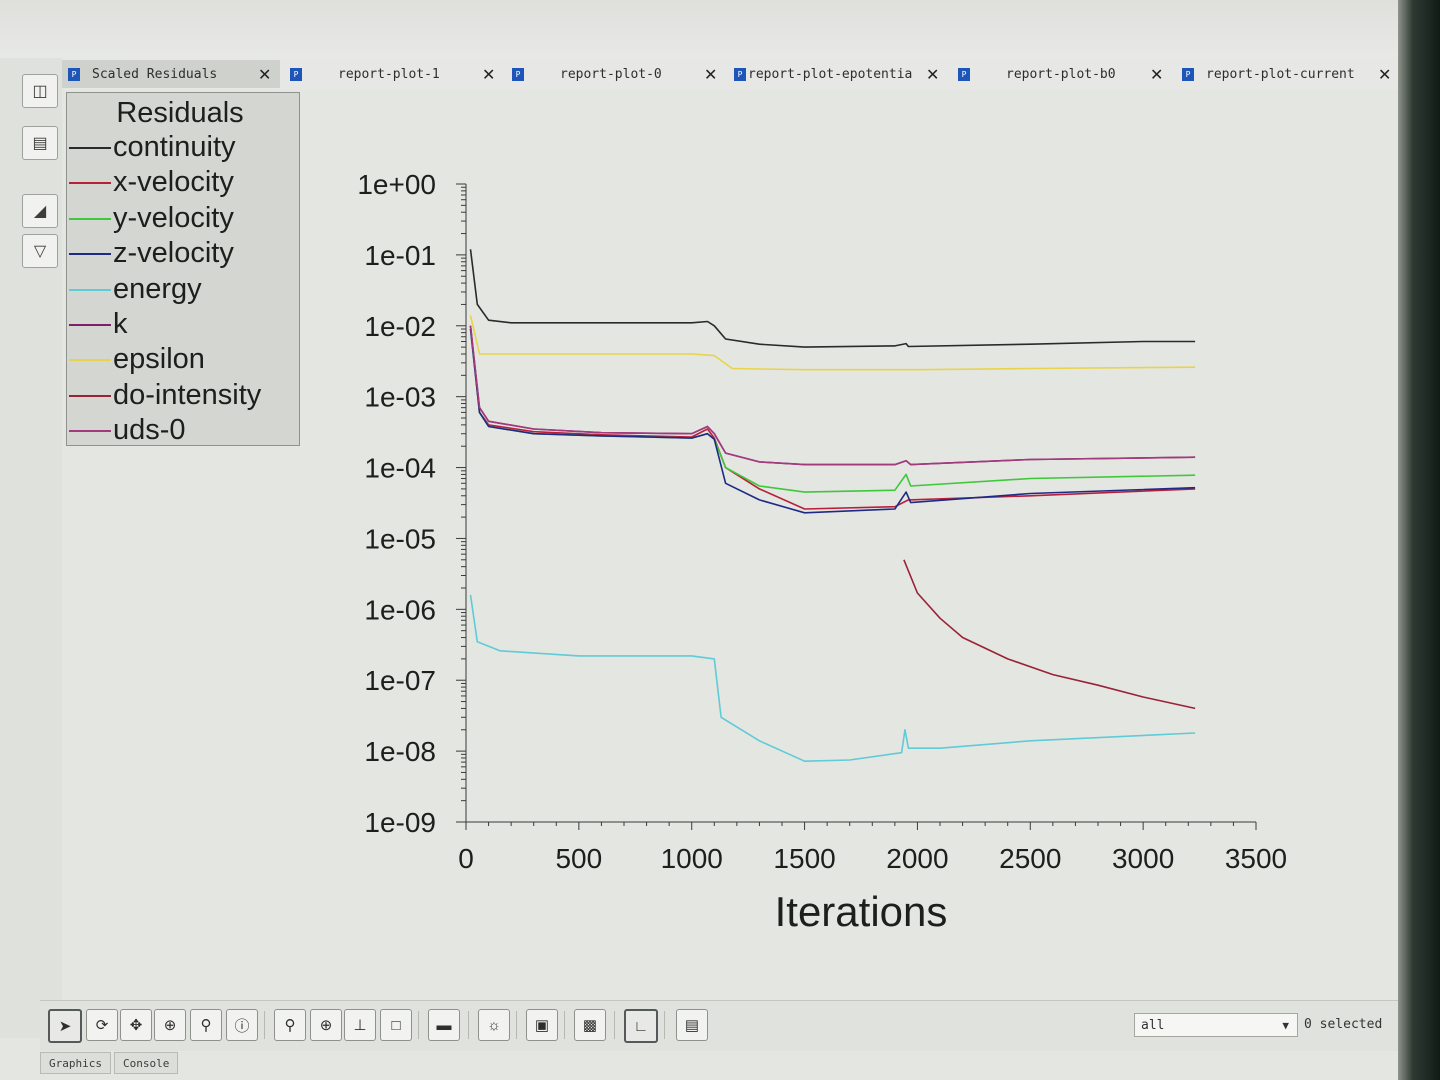  Describe the element at coordinates (1060, 74) in the screenshot. I see `tab-report-plot-b0: P report-plot-b0 ✕` at that location.